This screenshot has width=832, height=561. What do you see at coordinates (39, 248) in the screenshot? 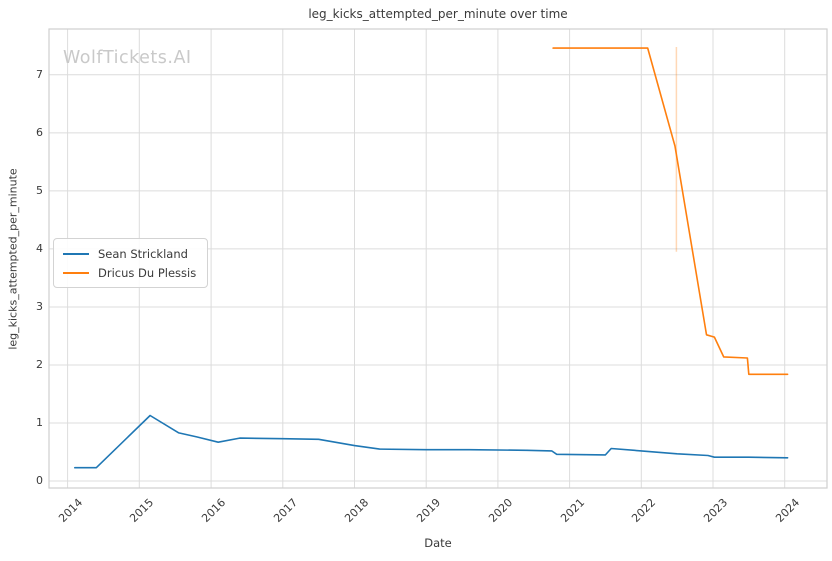
I see `y-tick-label: 4` at bounding box center [39, 248].